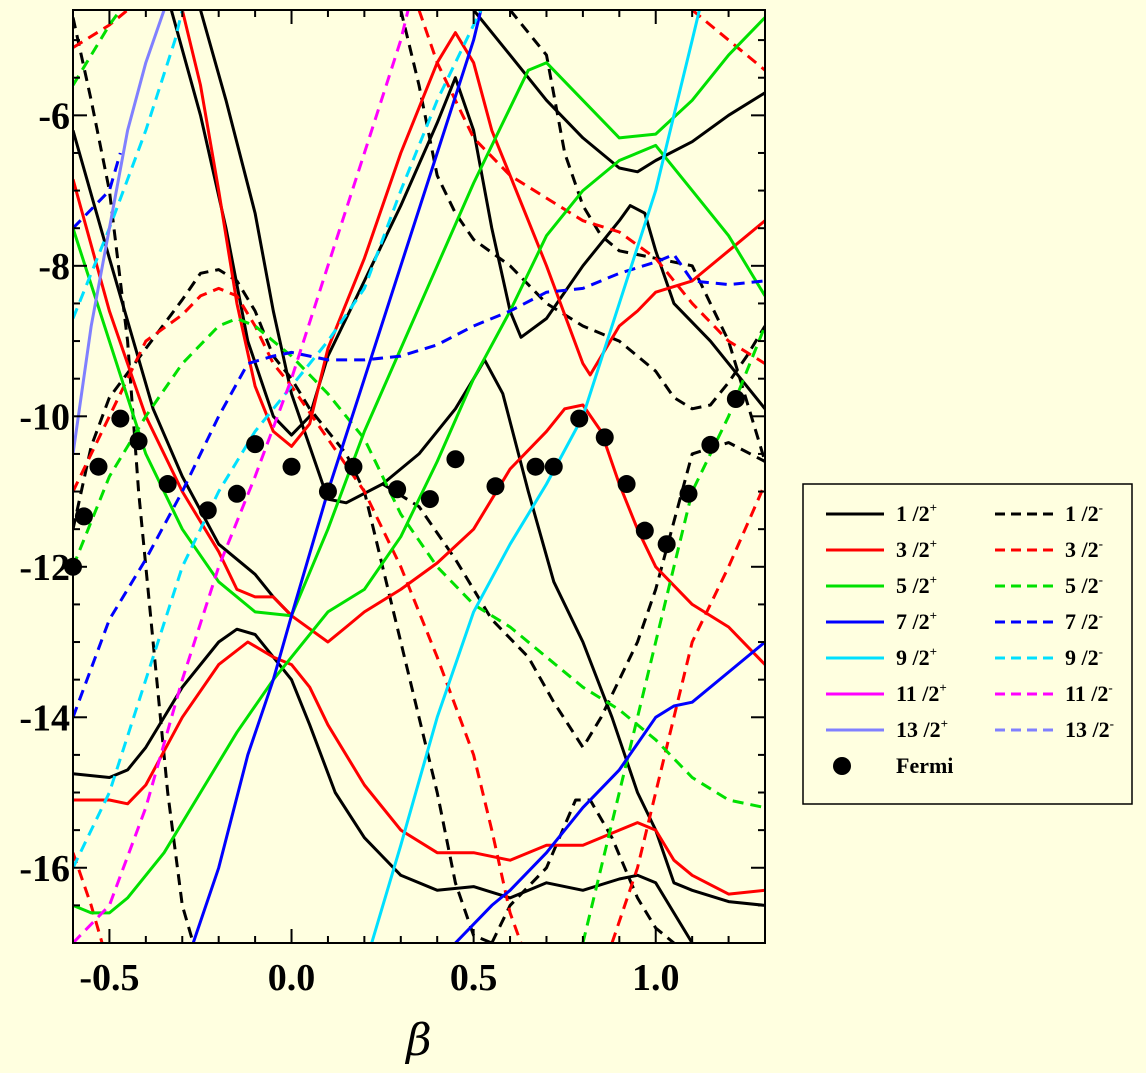  I want to click on y-tick-label: -10, so click(44, 417).